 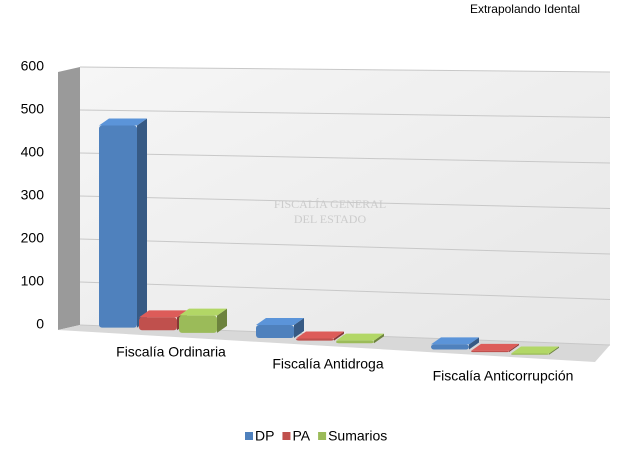 What do you see at coordinates (330, 219) in the screenshot?
I see `watermark: DEL ESTADO` at bounding box center [330, 219].